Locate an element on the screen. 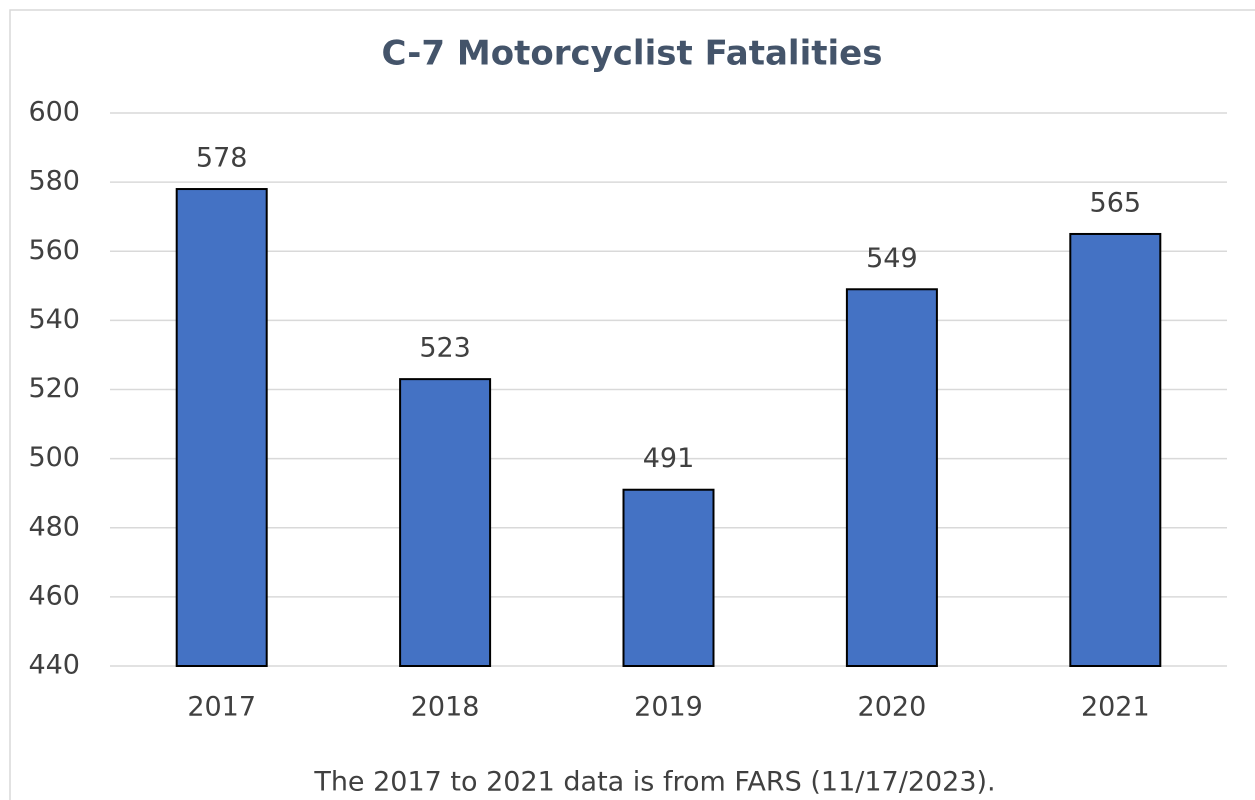 The width and height of the screenshot is (1255, 800). y-tick-label: 460 is located at coordinates (54, 595).